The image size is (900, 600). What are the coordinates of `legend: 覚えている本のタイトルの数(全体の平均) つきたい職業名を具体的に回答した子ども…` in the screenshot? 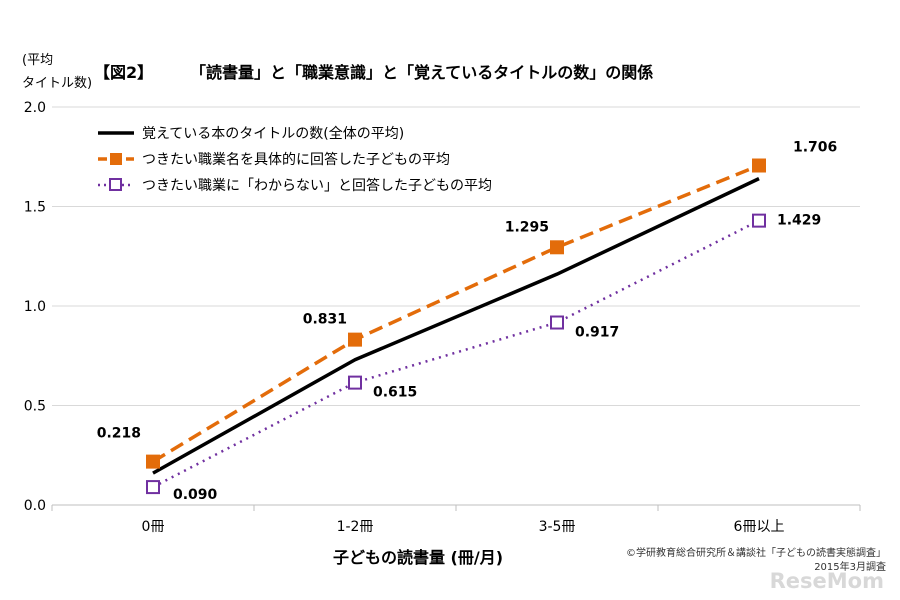 It's located at (295, 159).